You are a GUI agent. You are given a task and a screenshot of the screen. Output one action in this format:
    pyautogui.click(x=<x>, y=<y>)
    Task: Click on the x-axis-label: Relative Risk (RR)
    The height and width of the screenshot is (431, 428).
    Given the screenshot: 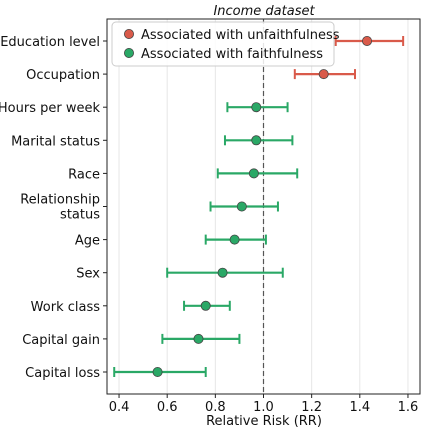 What is the action you would take?
    pyautogui.click(x=264, y=421)
    